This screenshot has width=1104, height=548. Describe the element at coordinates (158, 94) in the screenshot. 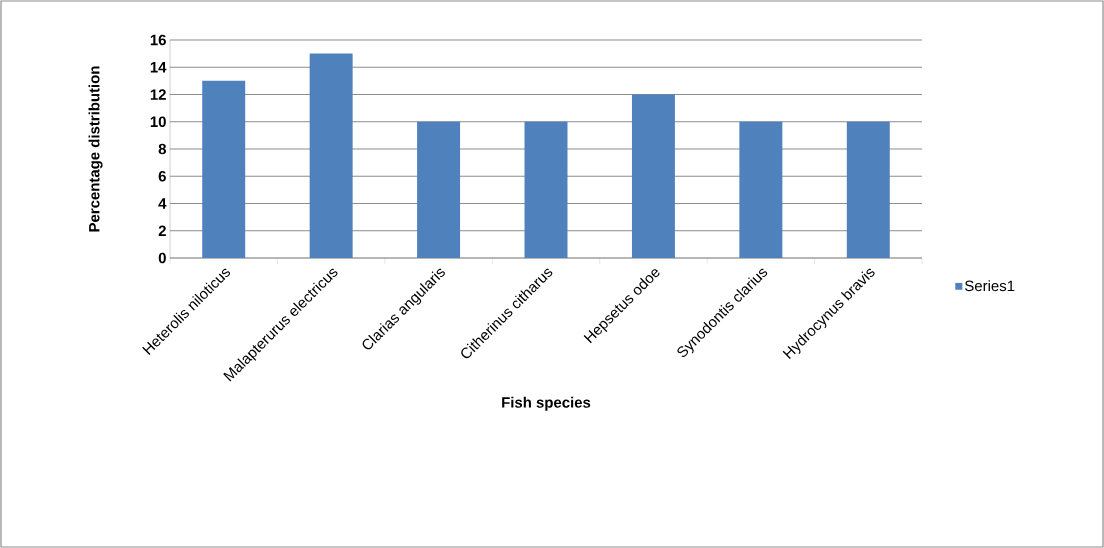

I see `y-tick-label: 12` at that location.